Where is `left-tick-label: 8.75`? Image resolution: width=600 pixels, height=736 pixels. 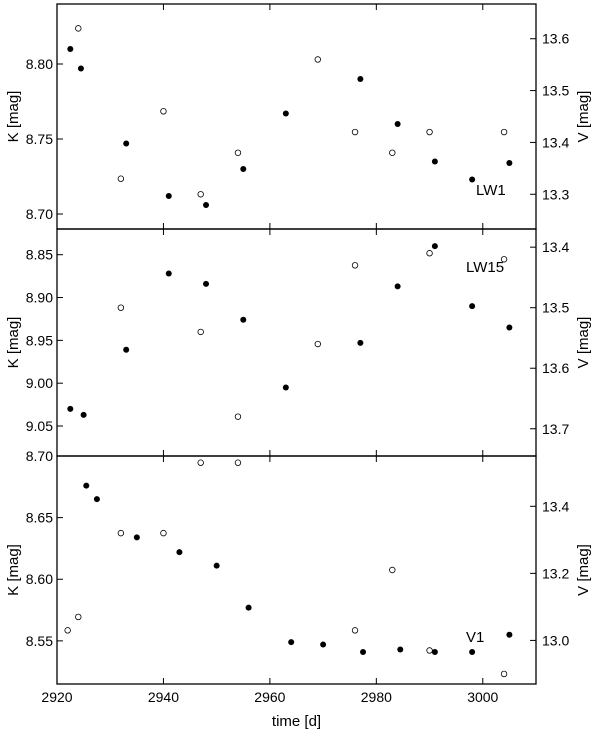
left-tick-label: 8.75 is located at coordinates (39, 139).